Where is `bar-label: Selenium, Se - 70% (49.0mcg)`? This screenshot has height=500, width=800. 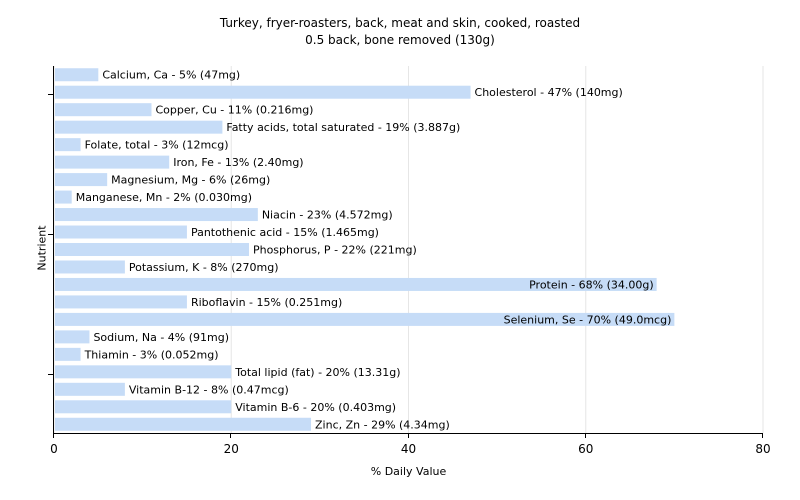
bar-label: Selenium, Se - 70% (49.0mcg) is located at coordinates (588, 319).